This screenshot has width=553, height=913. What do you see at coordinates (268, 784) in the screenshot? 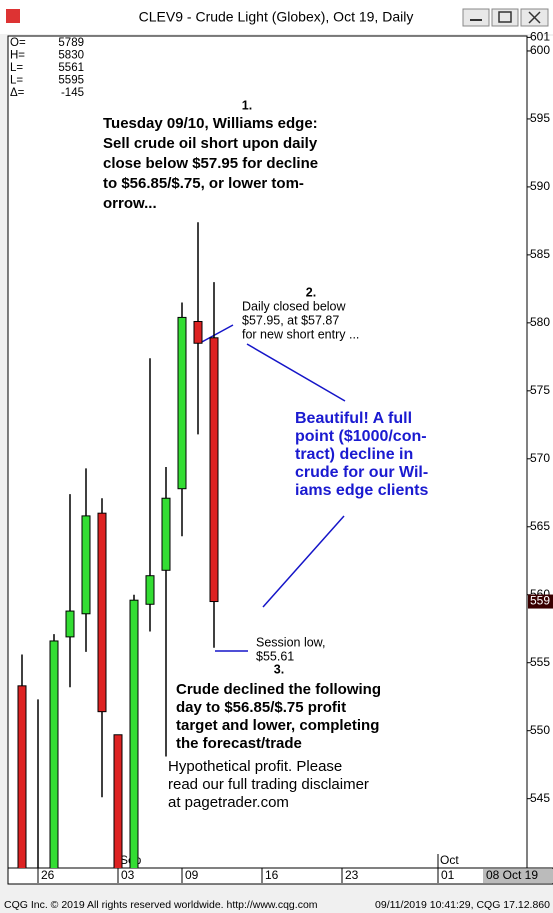
I see `annotation-line: read our full trading disclaimer` at bounding box center [268, 784].